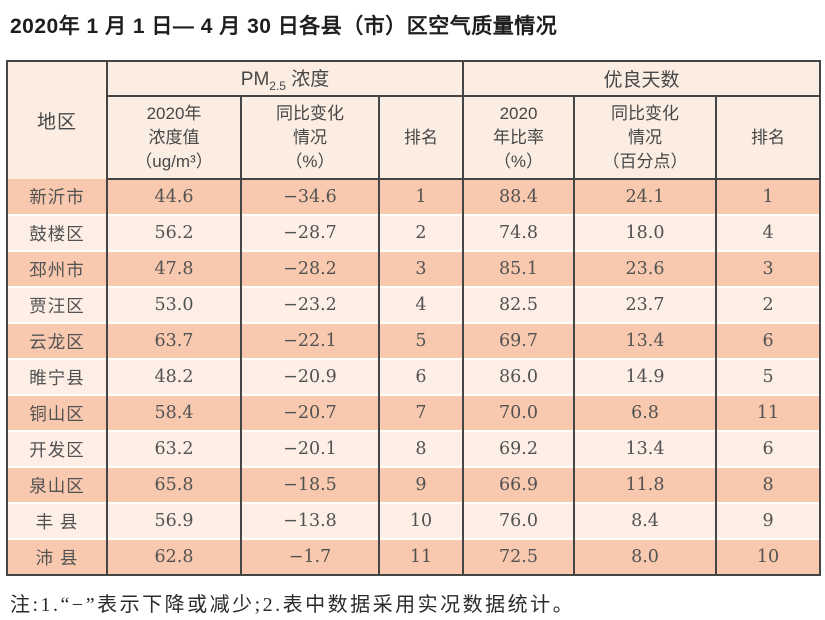 The height and width of the screenshot is (620, 825). Describe the element at coordinates (768, 376) in the screenshot. I see `good-rank-cell: 5` at that location.